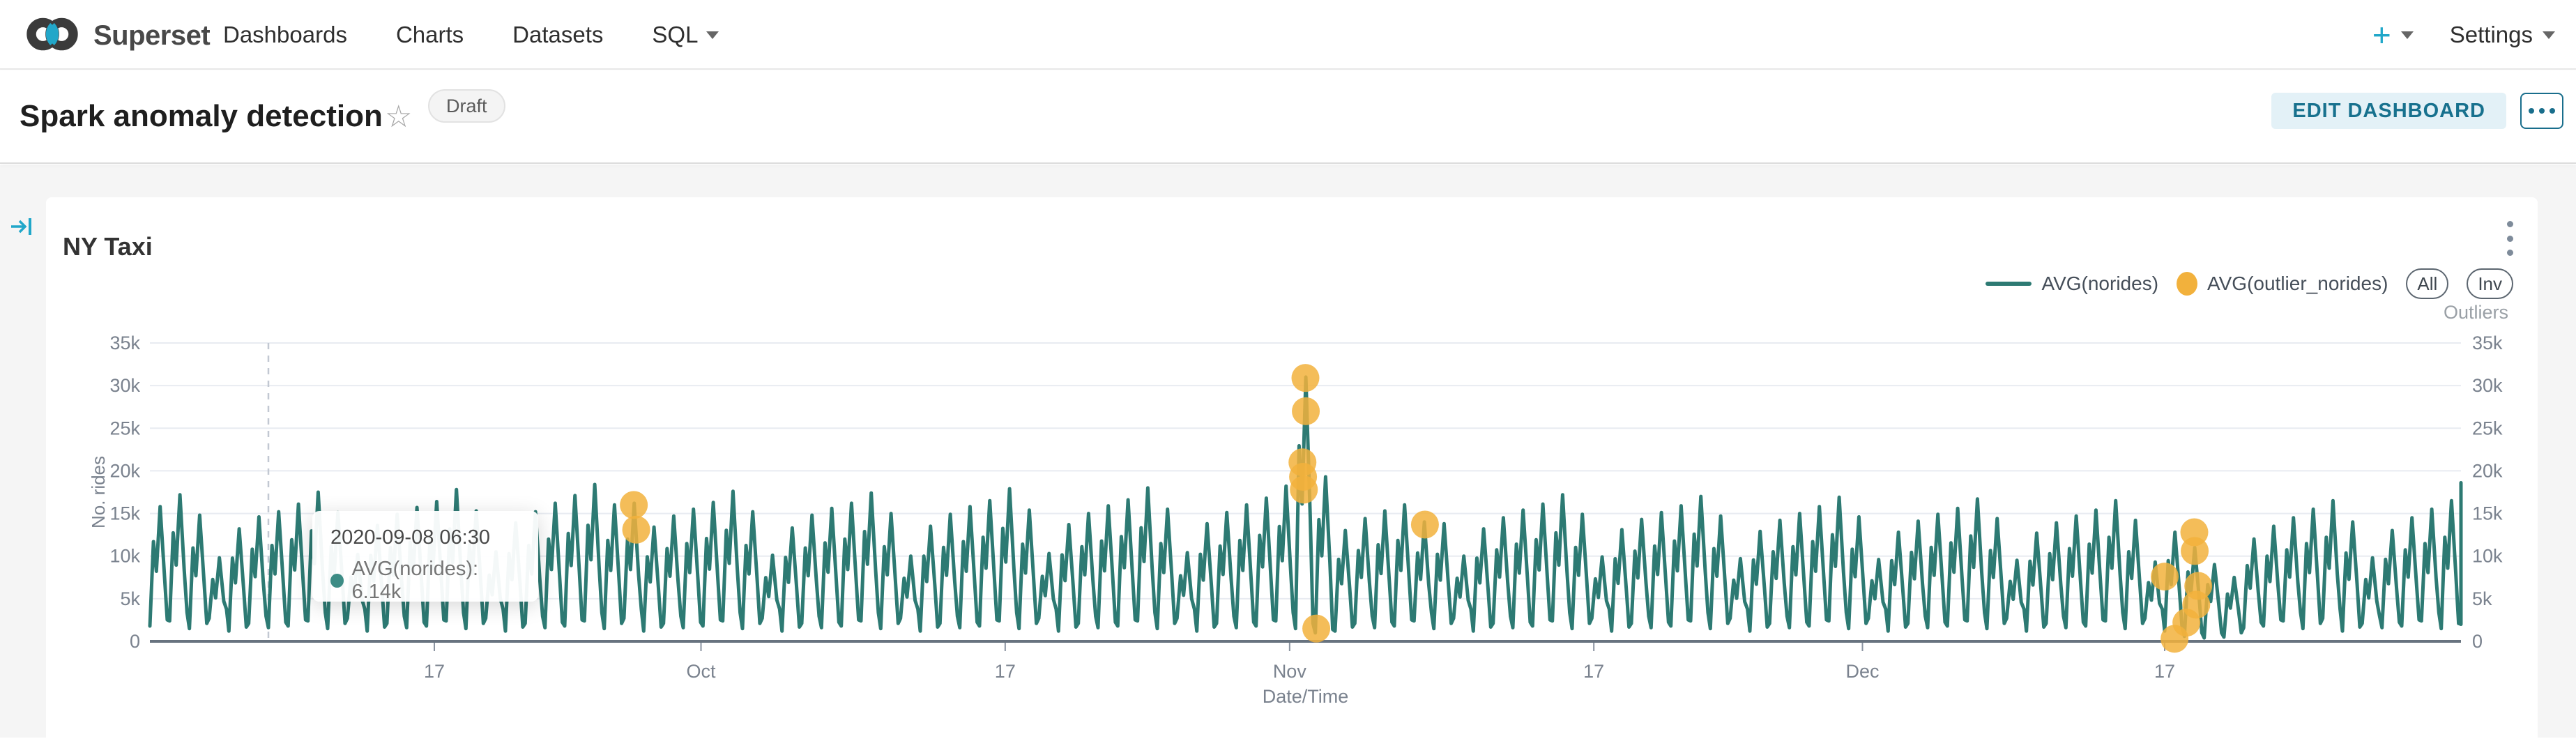 The image size is (2576, 748). What do you see at coordinates (471, 35) in the screenshot?
I see `nav-menu: Dashboards Charts Datasets SQL` at bounding box center [471, 35].